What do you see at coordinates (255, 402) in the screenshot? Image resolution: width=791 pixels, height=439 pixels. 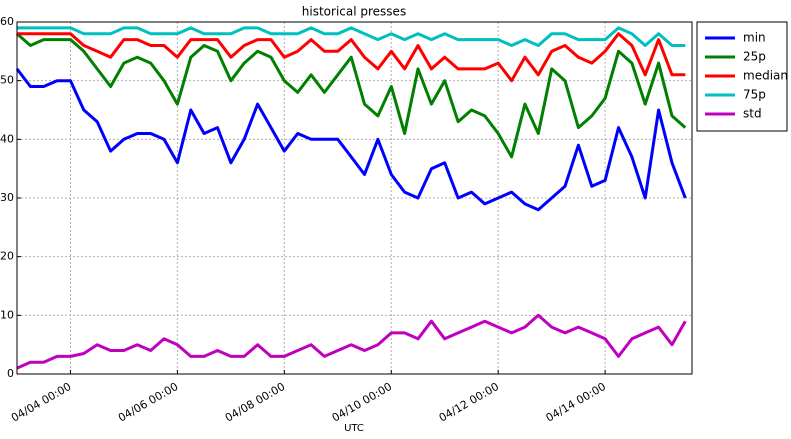 I see `x-tick-label: 04/08 00:00` at bounding box center [255, 402].